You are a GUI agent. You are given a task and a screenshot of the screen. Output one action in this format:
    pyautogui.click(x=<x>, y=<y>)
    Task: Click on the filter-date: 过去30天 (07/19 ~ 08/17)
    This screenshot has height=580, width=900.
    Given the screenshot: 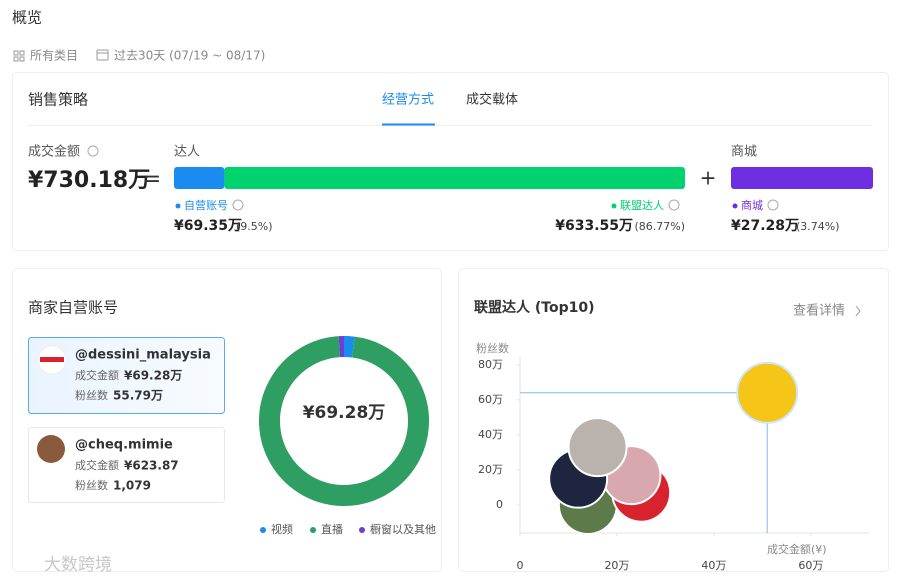 What is the action you would take?
    pyautogui.click(x=189, y=56)
    